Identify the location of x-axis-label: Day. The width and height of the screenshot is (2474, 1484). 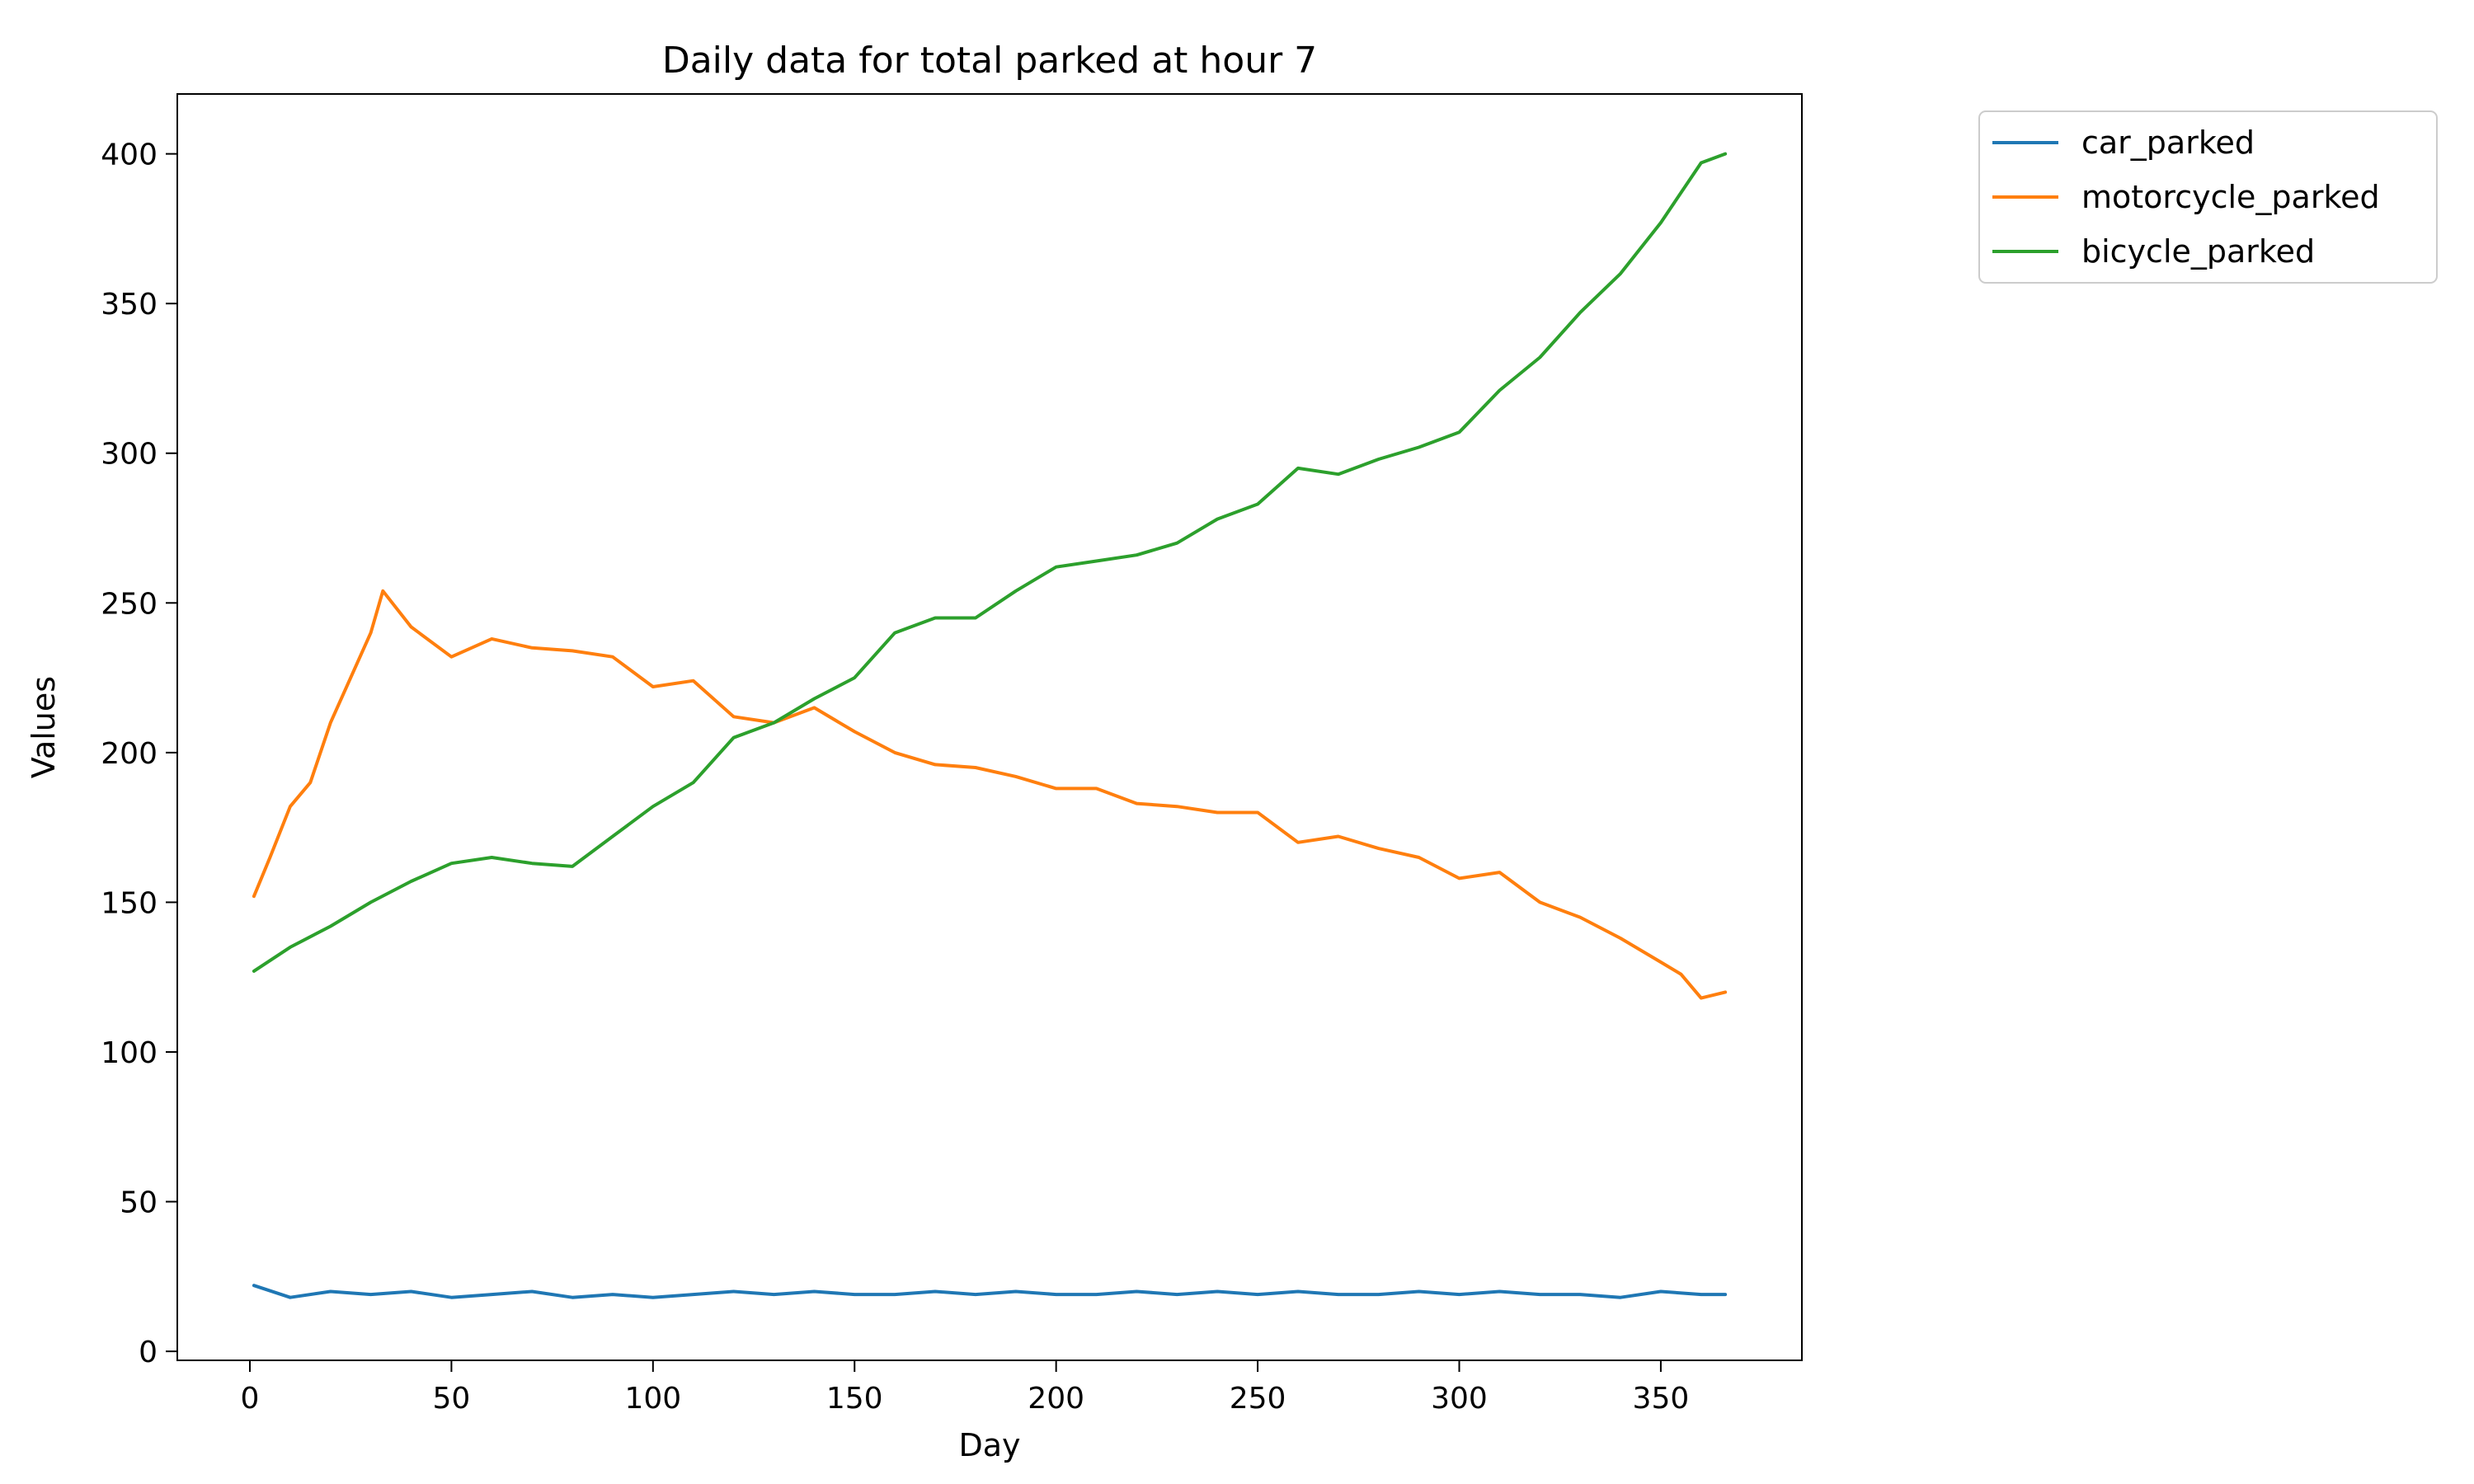
(989, 1445).